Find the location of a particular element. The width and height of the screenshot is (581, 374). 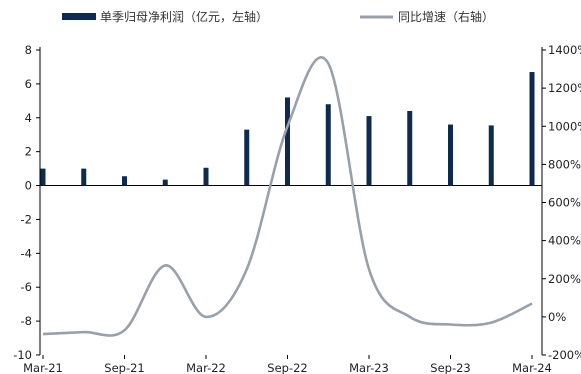

right-axis-tick-label: 600% is located at coordinates (564, 203).